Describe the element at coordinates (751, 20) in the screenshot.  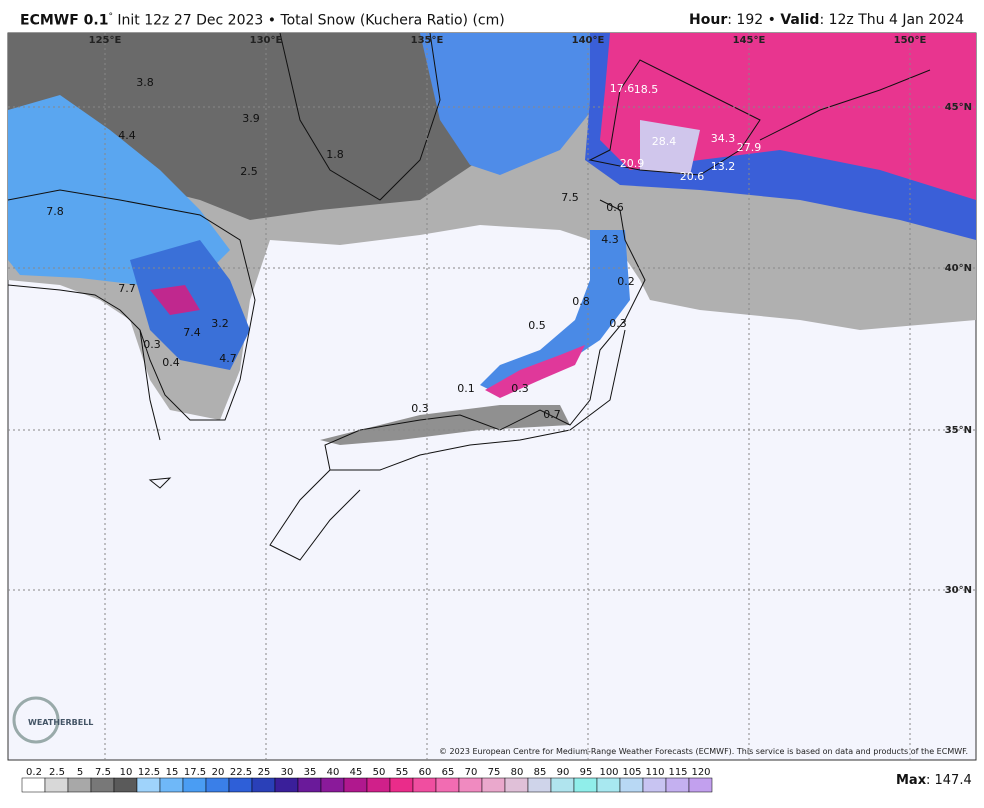
I see `hour-value: : 192 •` at that location.